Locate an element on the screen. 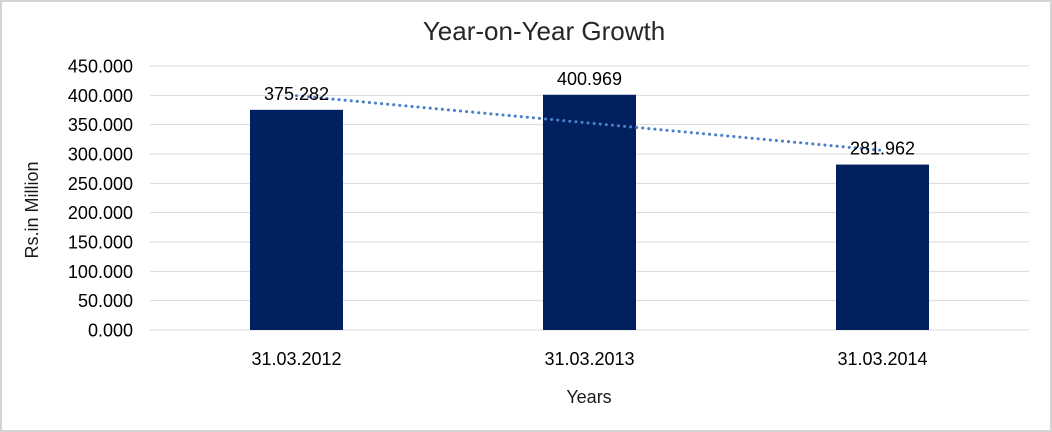  y-tick-label: 450.000 is located at coordinates (100, 67).